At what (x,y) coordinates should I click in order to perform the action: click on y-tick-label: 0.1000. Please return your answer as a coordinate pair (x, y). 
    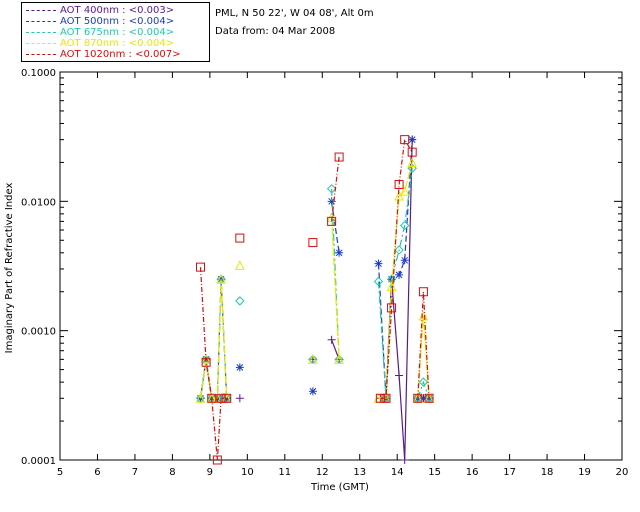
    Looking at the image, I should click on (38, 73).